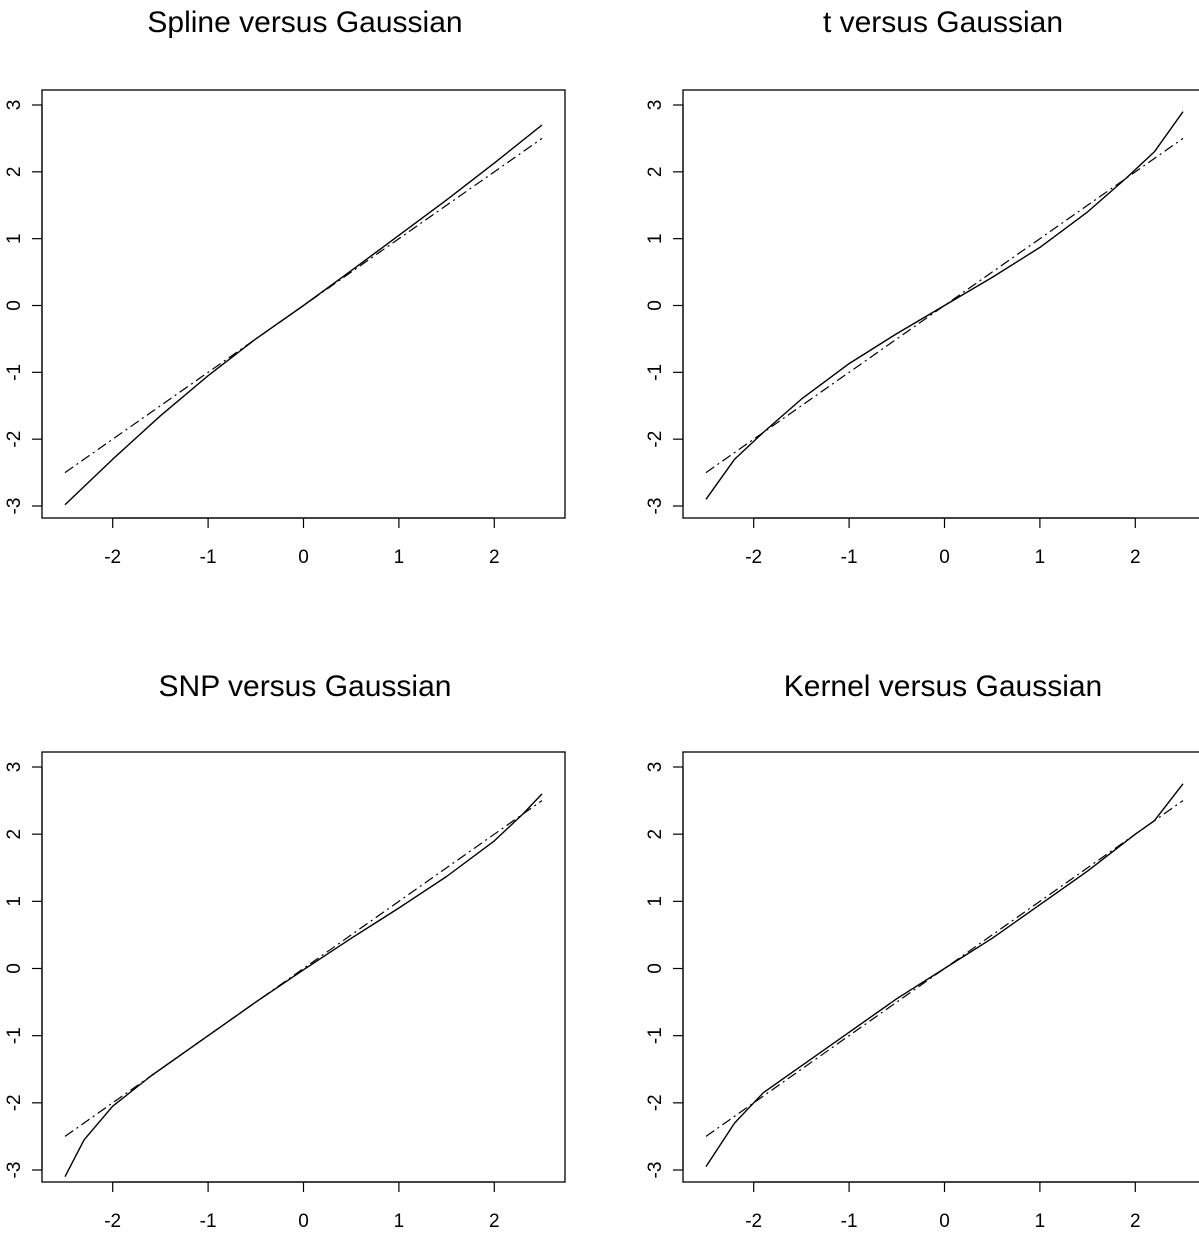 The height and width of the screenshot is (1236, 1199). What do you see at coordinates (305, 686) in the screenshot?
I see `chart-title: SNP versus Gaussian` at bounding box center [305, 686].